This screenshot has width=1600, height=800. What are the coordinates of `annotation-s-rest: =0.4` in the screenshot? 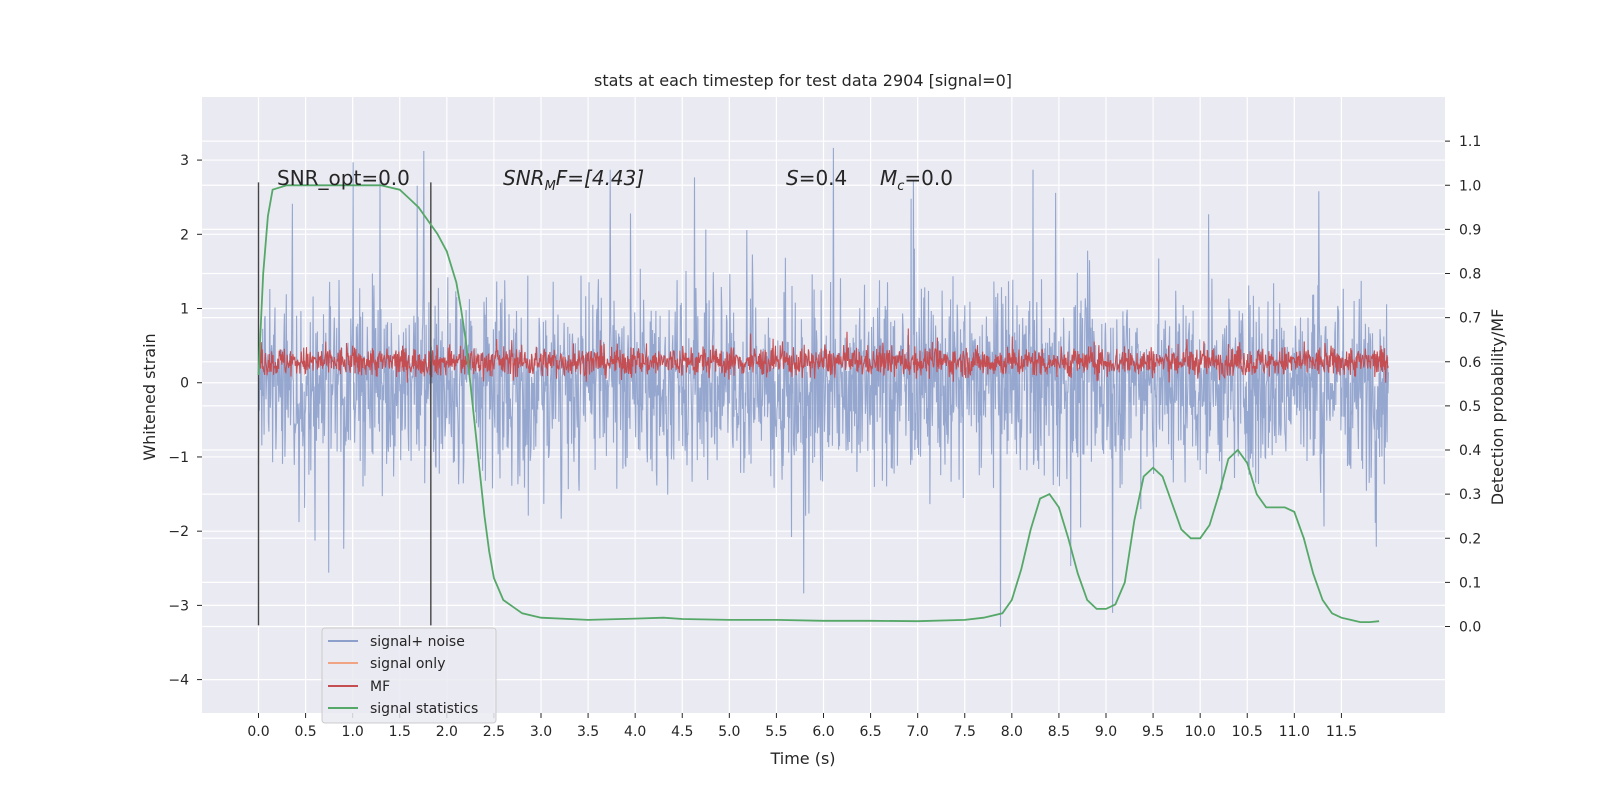 It's located at (823, 178).